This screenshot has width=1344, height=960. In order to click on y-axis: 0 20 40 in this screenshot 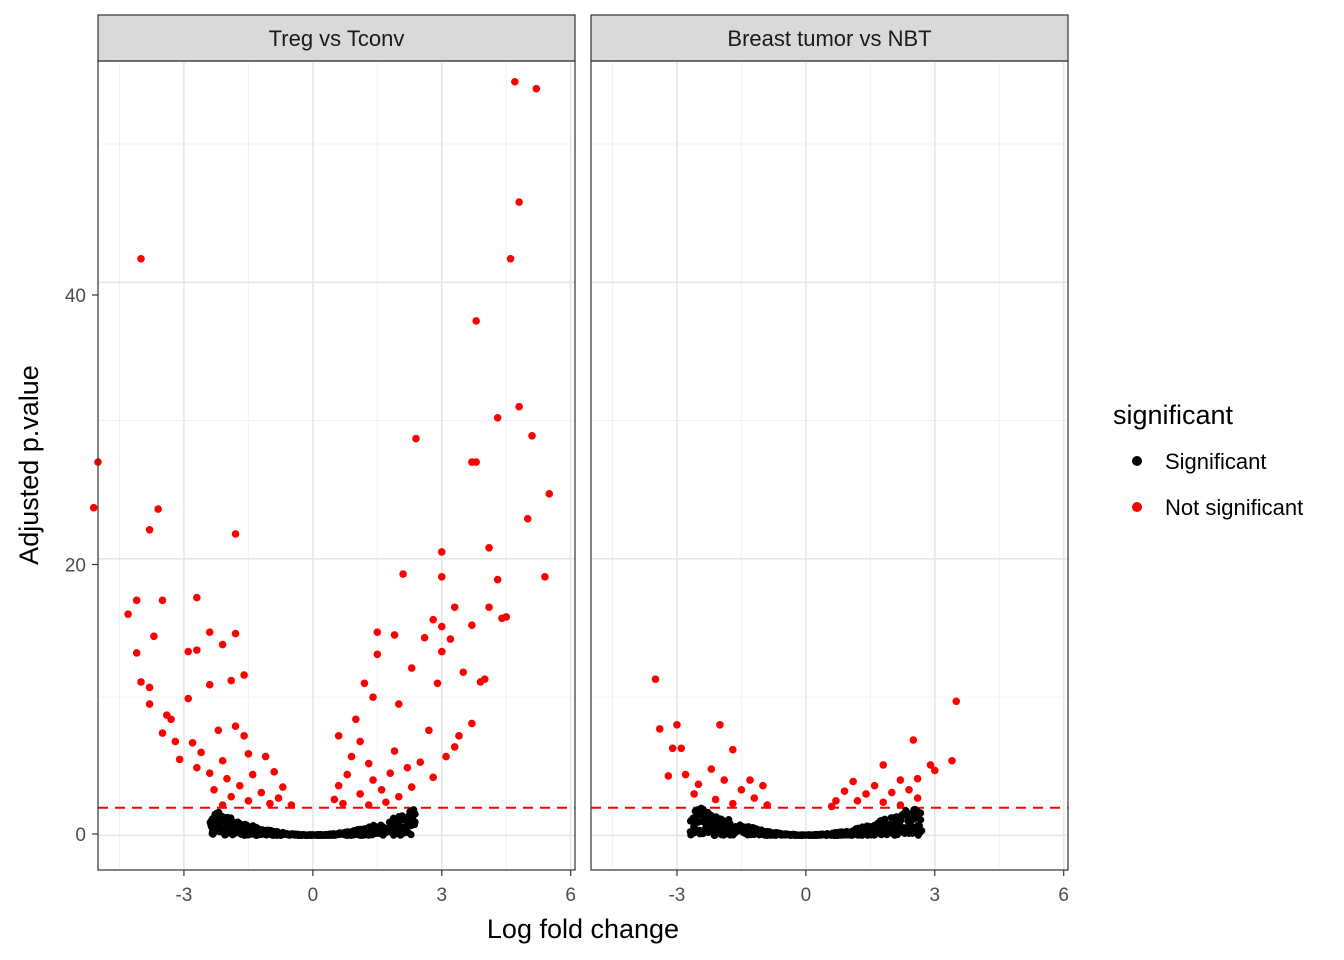, I will do `click(81, 566)`.